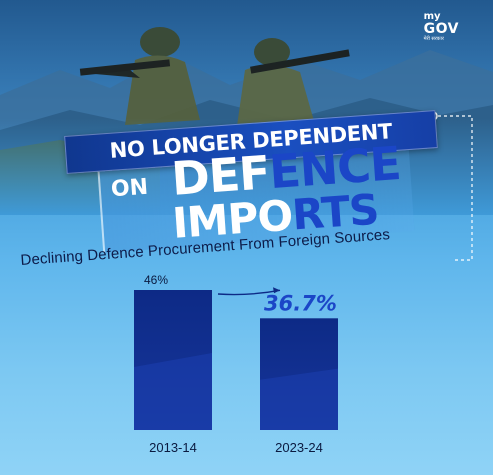 This screenshot has height=475, width=493. Describe the element at coordinates (432, 16) in the screenshot. I see `logo-my-text: my` at that location.